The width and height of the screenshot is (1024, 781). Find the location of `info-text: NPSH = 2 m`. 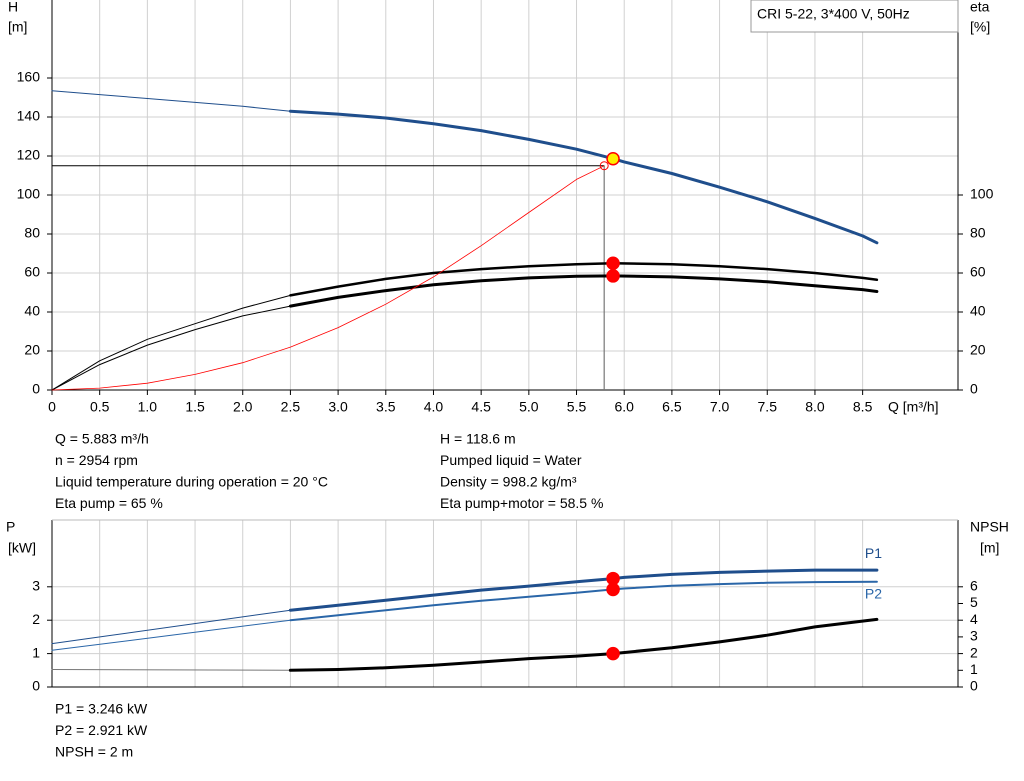

info-text: NPSH = 2 m is located at coordinates (94, 752).